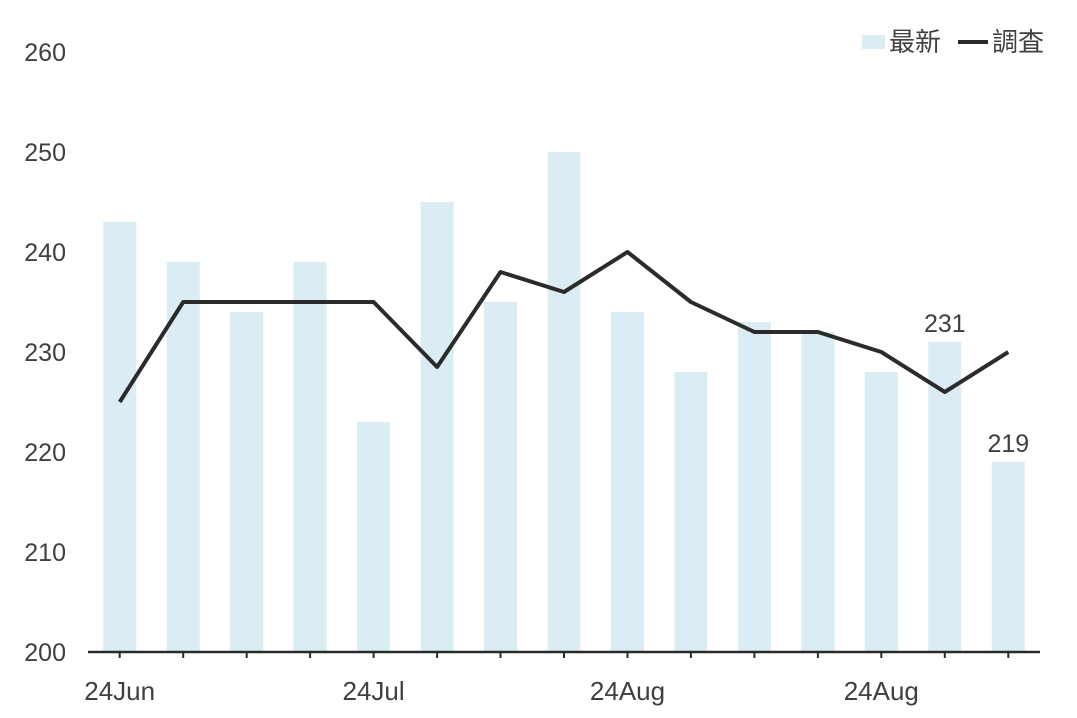 This screenshot has height=718, width=1077. Describe the element at coordinates (914, 42) in the screenshot. I see `legend-label-latest: 最新` at that location.